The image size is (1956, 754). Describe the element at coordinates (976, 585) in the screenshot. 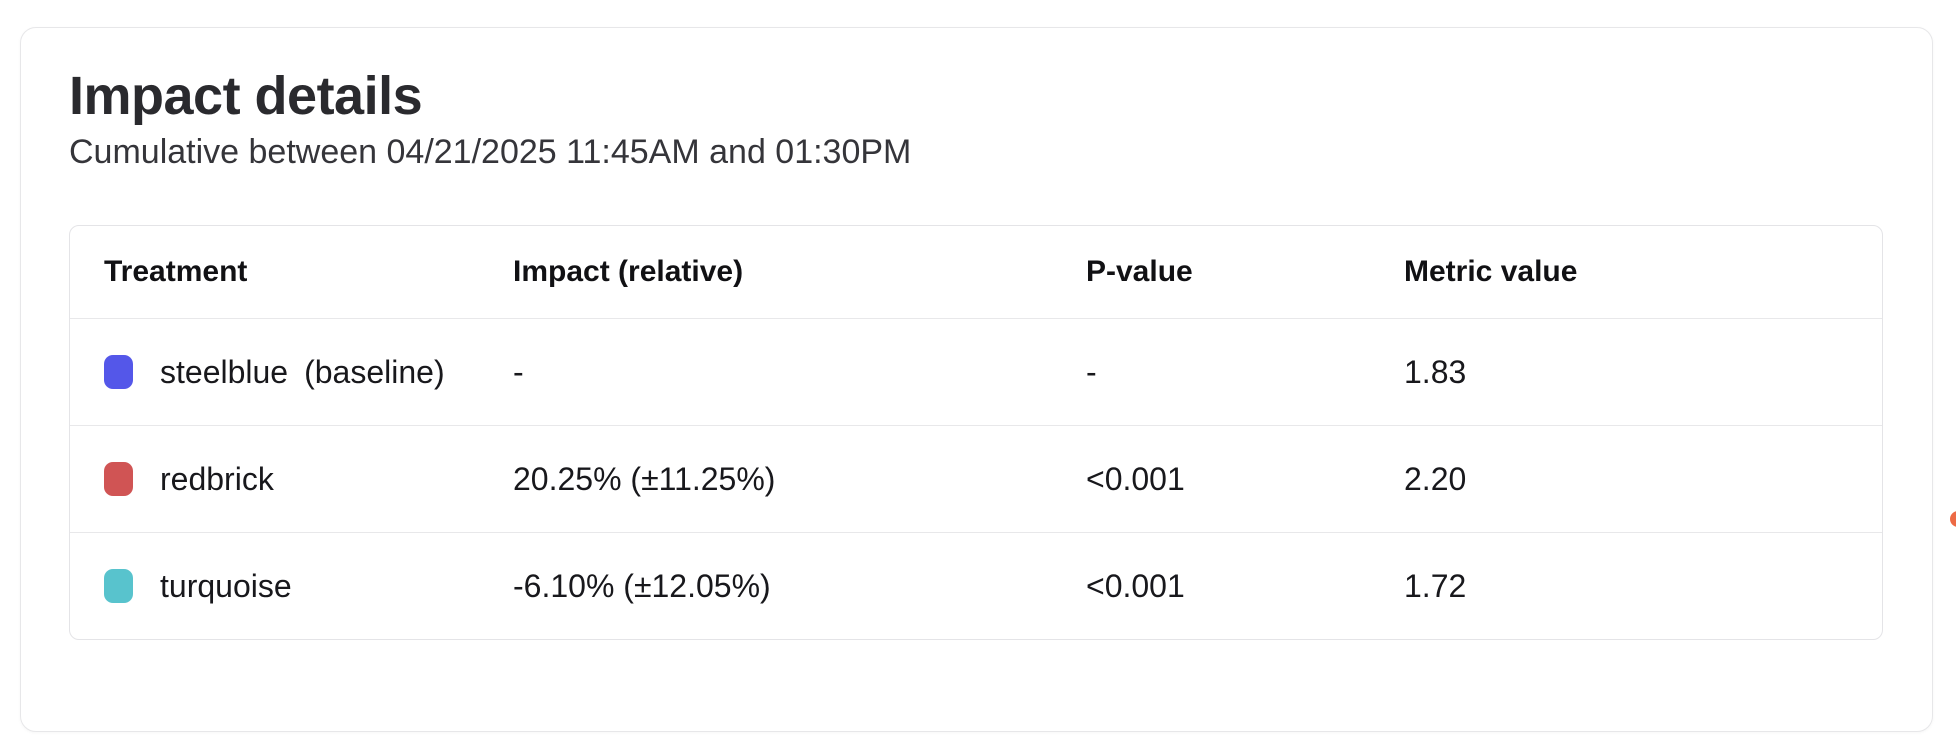

I see `table-row: turquoise -6.10% (±12.05%) <0.001 1.72` at that location.